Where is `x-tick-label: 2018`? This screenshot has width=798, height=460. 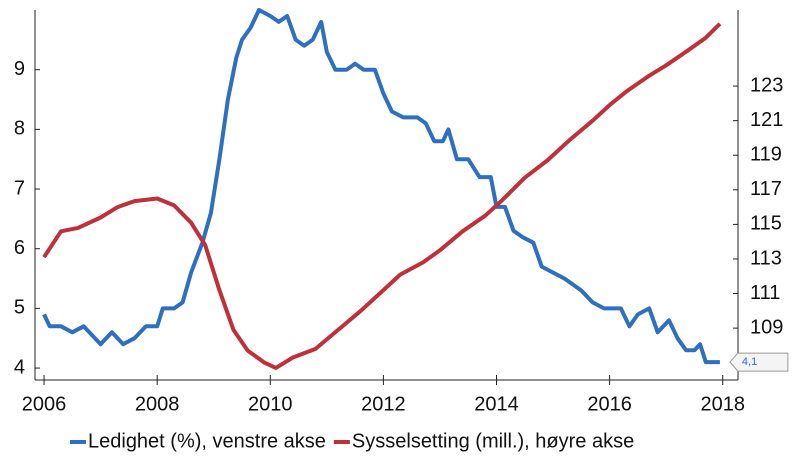 x-tick-label: 2018 is located at coordinates (722, 404).